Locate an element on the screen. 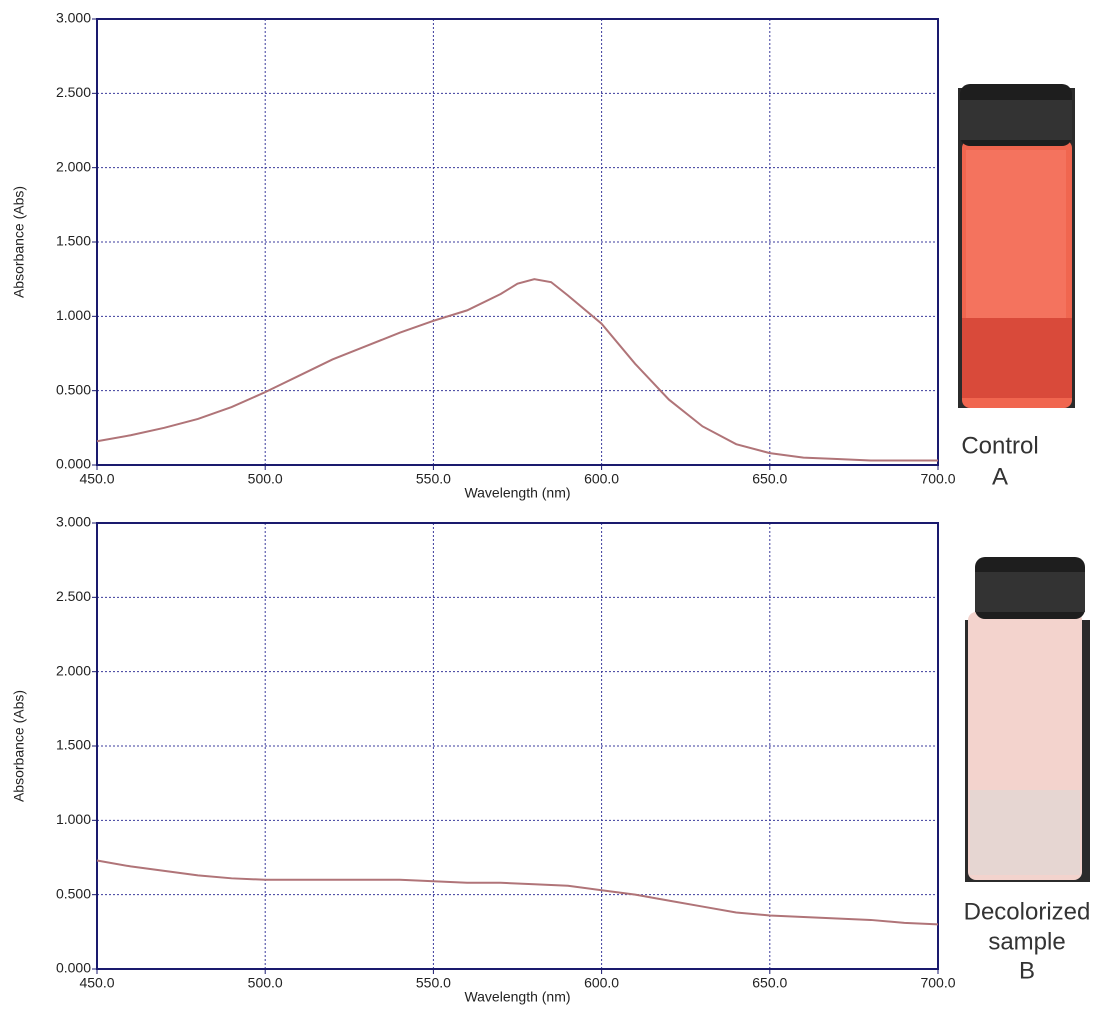  caption: Decolorized is located at coordinates (1027, 911).